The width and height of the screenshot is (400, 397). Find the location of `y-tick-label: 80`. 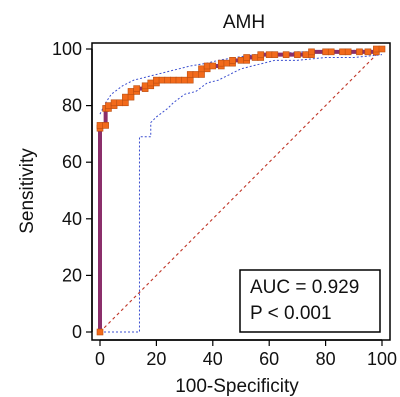

y-tick-label: 80 is located at coordinates (72, 106).